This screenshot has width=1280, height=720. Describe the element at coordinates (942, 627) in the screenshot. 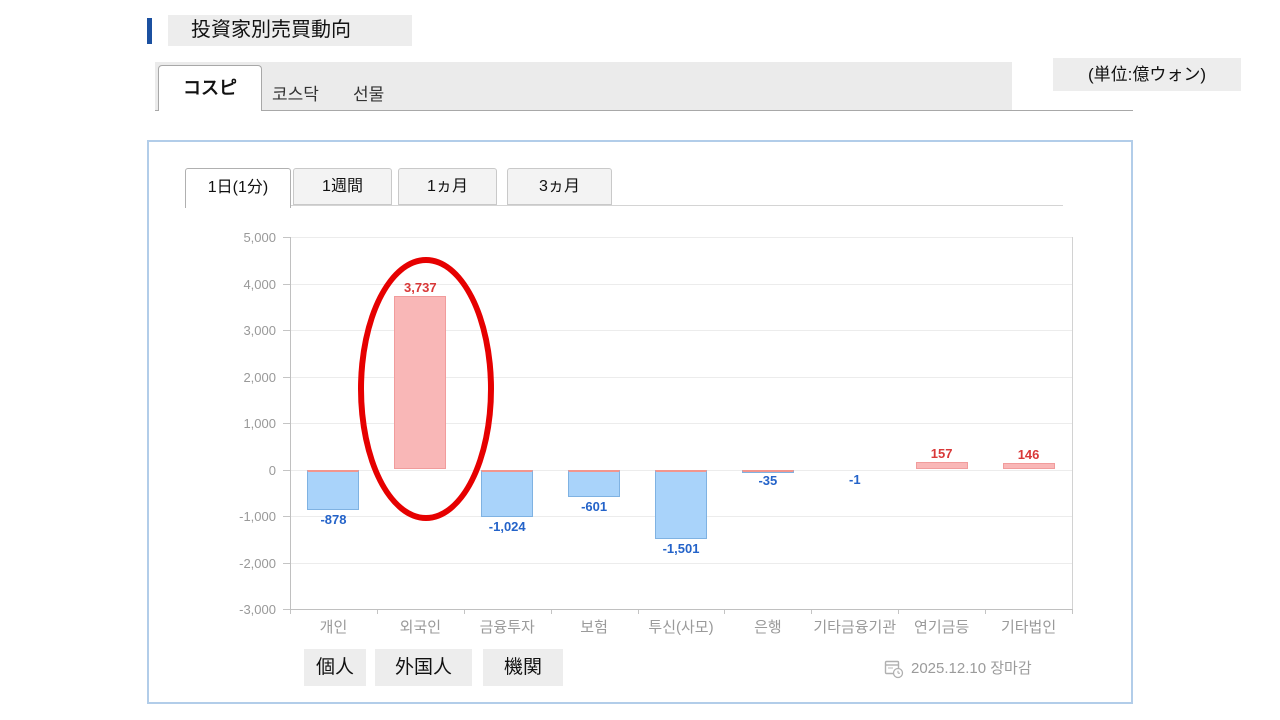

I see `x-axis-category-label: 연기금등` at that location.